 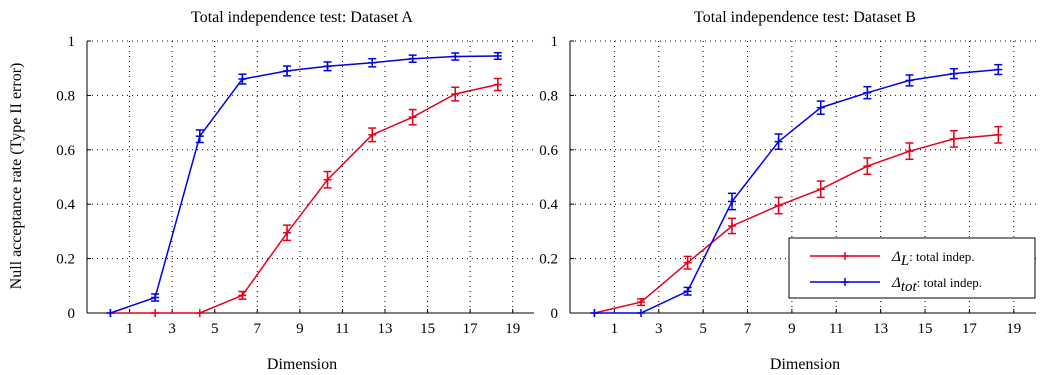 What do you see at coordinates (896, 257) in the screenshot?
I see `legend-symbol-delta-l: Δ` at bounding box center [896, 257].